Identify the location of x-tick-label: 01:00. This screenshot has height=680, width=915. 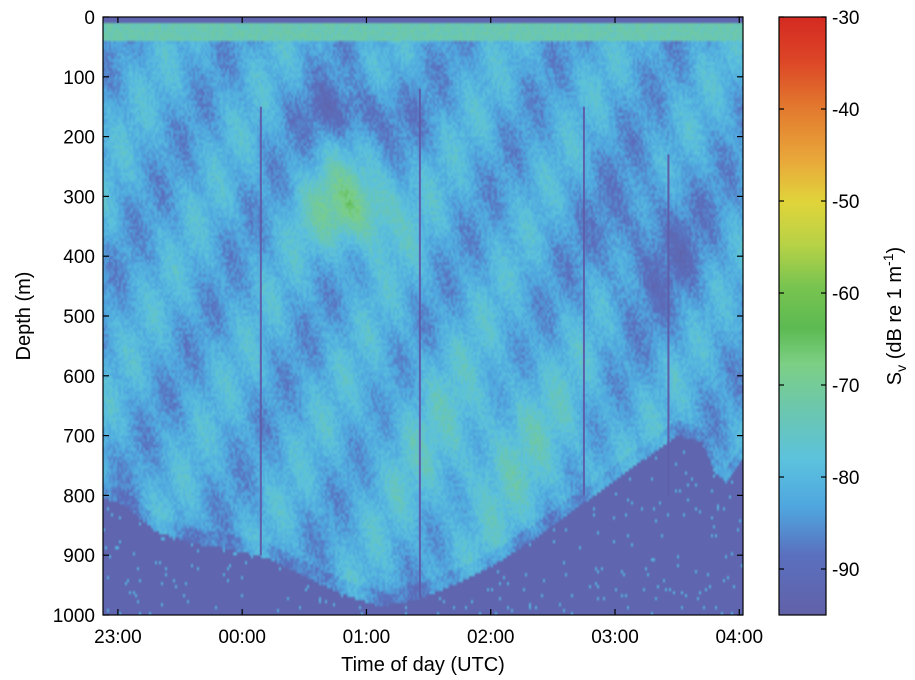
(367, 637).